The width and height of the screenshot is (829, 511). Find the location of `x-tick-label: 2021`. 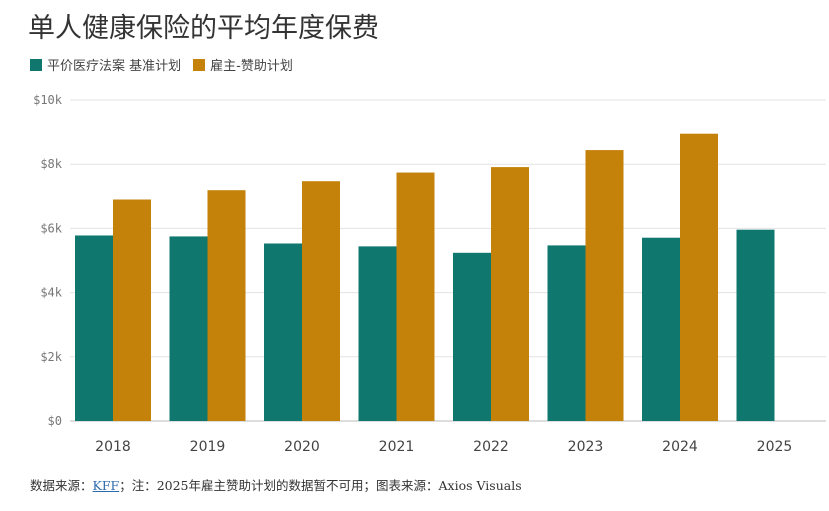

x-tick-label: 2021 is located at coordinates (397, 447).